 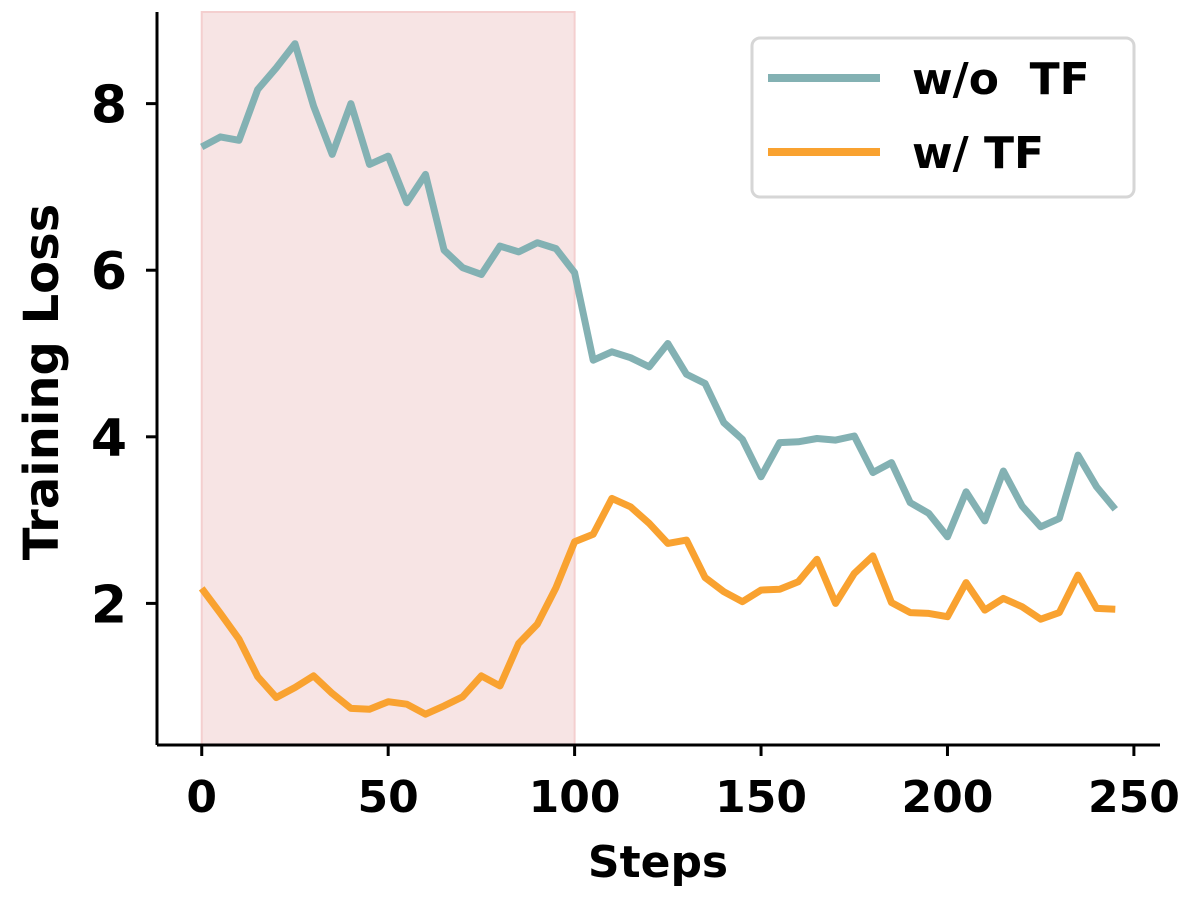 What do you see at coordinates (201, 797) in the screenshot?
I see `x-tick-label: 0` at bounding box center [201, 797].